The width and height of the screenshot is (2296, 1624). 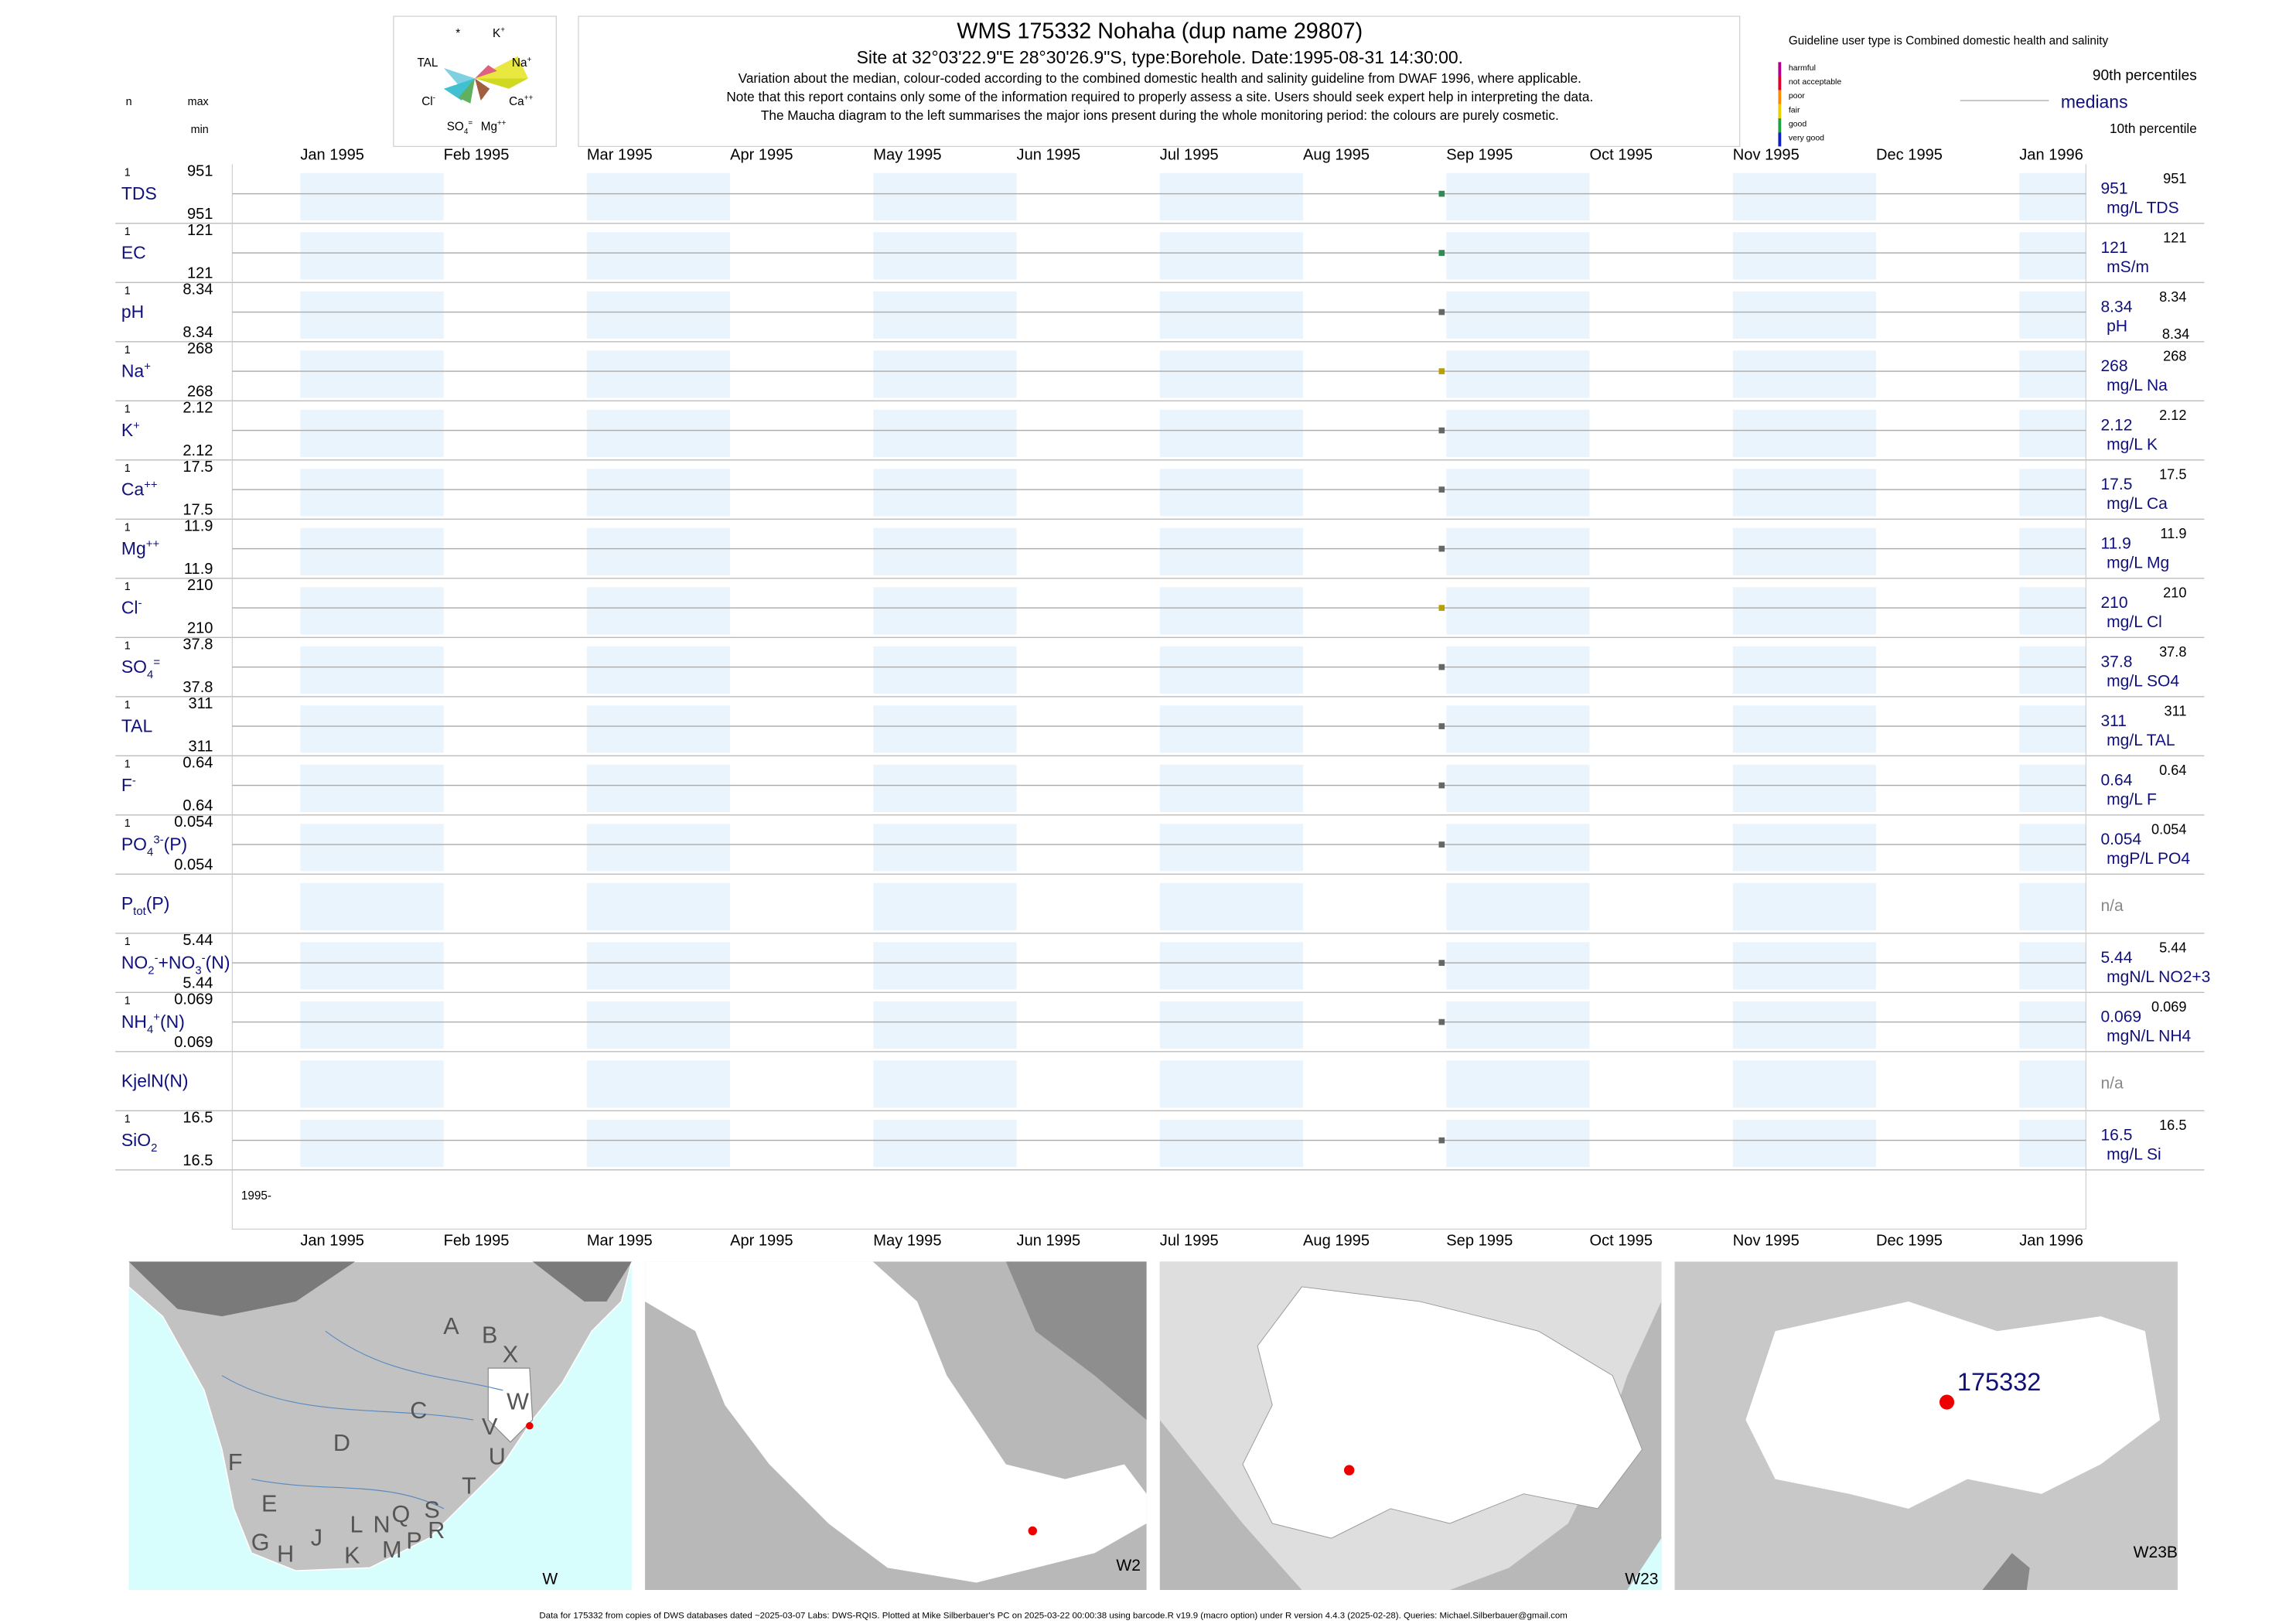 I want to click on rivers, so click(x=362, y=1420).